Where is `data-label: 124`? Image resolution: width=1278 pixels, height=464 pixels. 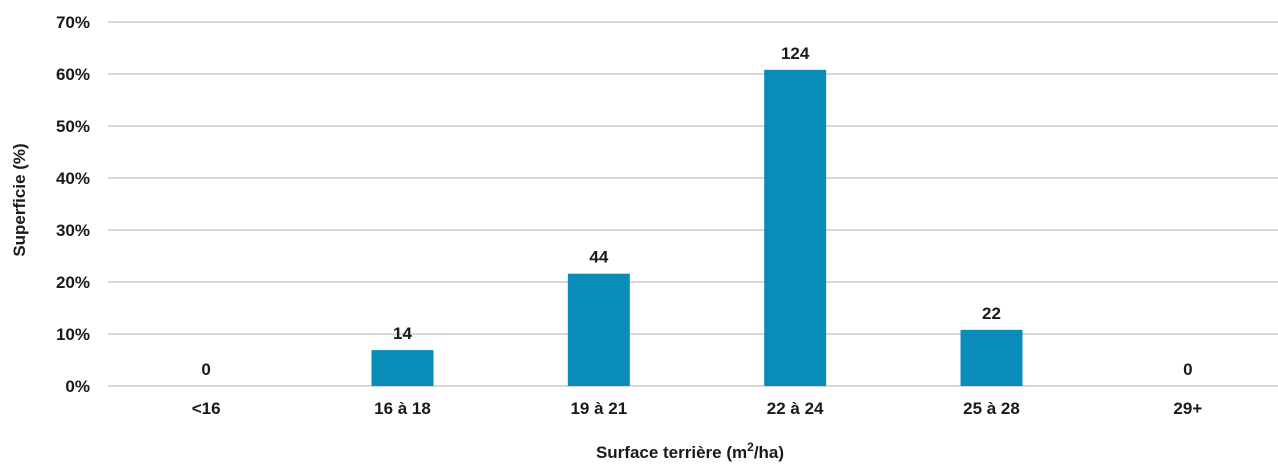 data-label: 124 is located at coordinates (795, 53).